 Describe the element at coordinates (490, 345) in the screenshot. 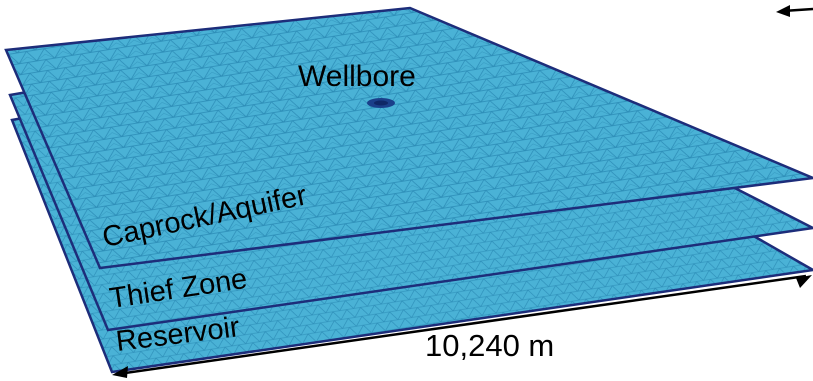

I see `dimension-label: 10,240 m` at that location.